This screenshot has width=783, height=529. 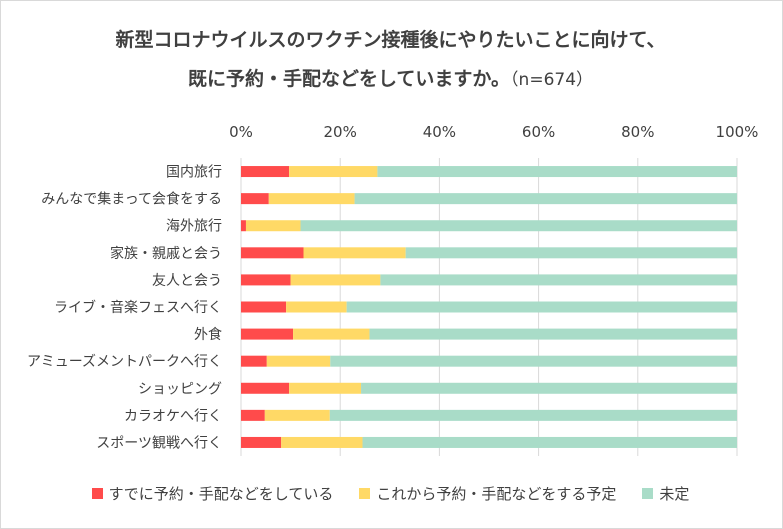 I want to click on category-label: ショッピング, so click(x=180, y=389).